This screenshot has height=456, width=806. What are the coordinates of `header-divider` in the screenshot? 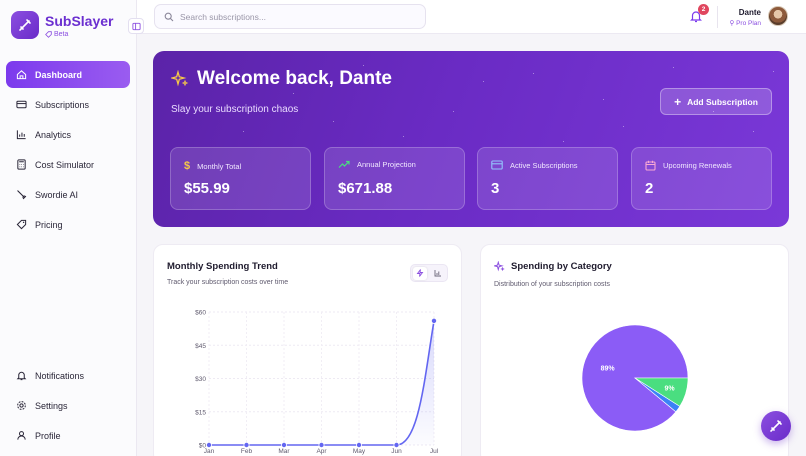 It's located at (717, 17).